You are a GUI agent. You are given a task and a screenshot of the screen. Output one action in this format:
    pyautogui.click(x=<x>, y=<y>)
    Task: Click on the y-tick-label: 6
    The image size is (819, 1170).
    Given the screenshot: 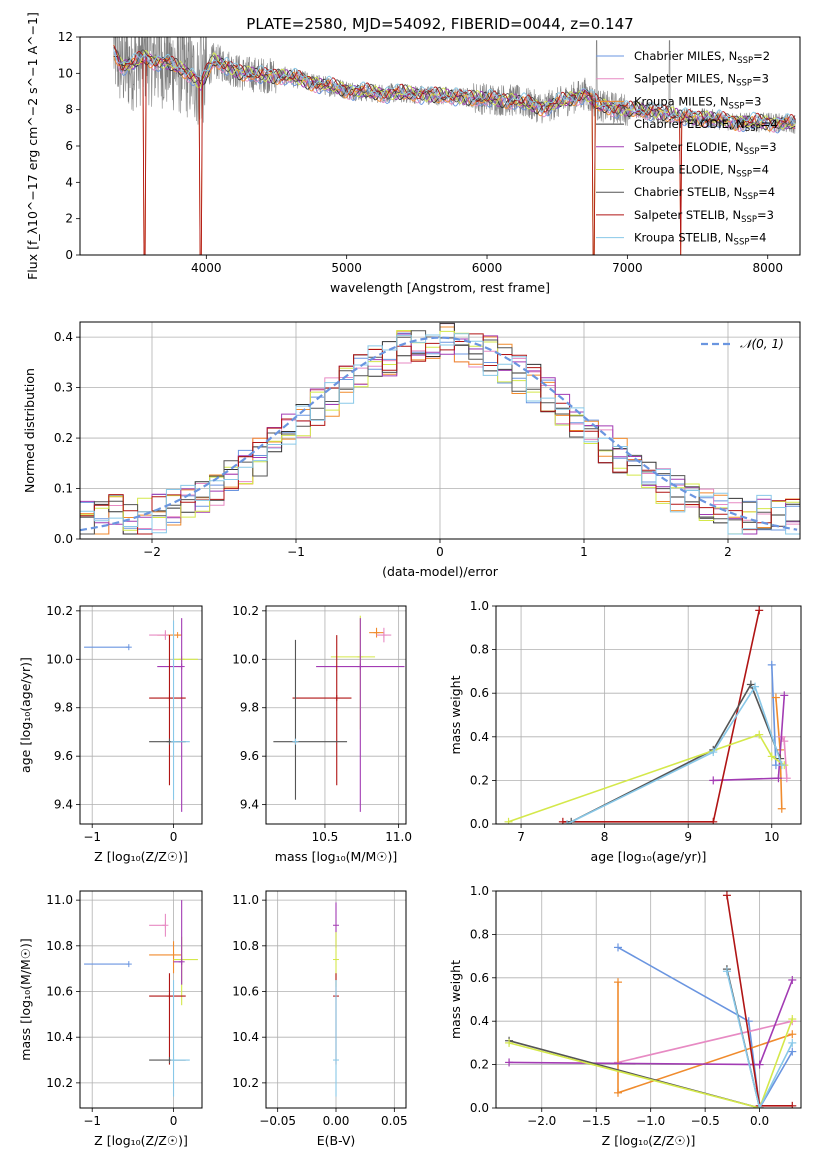 What is the action you would take?
    pyautogui.click(x=69, y=146)
    